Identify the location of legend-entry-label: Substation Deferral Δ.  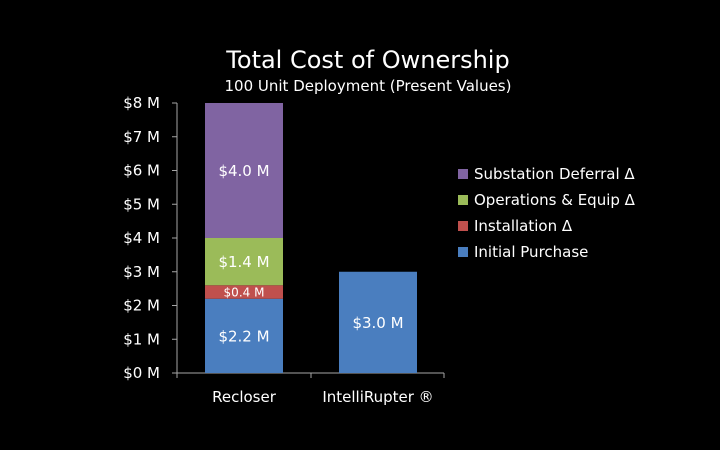
(554, 174).